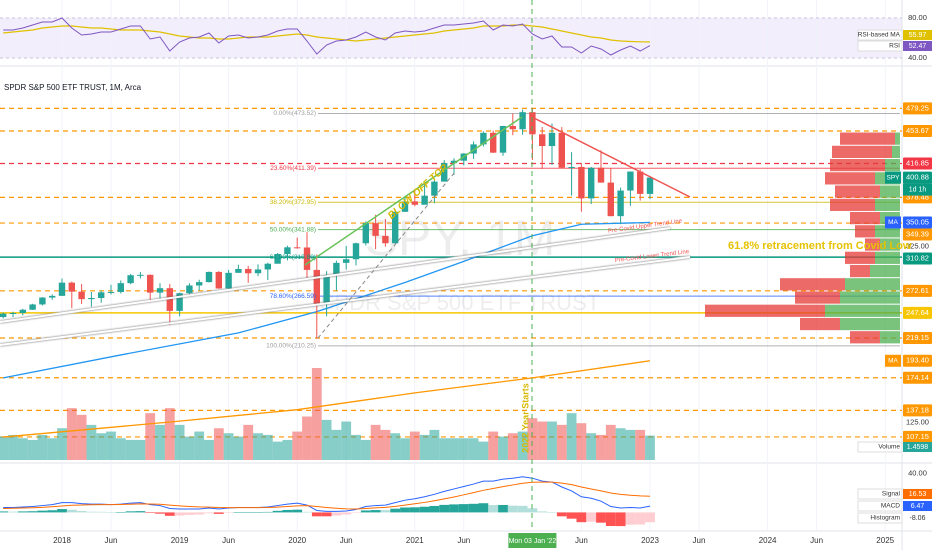 The height and width of the screenshot is (550, 932). Describe the element at coordinates (650, 540) in the screenshot. I see `x-tick-label: 2023` at that location.